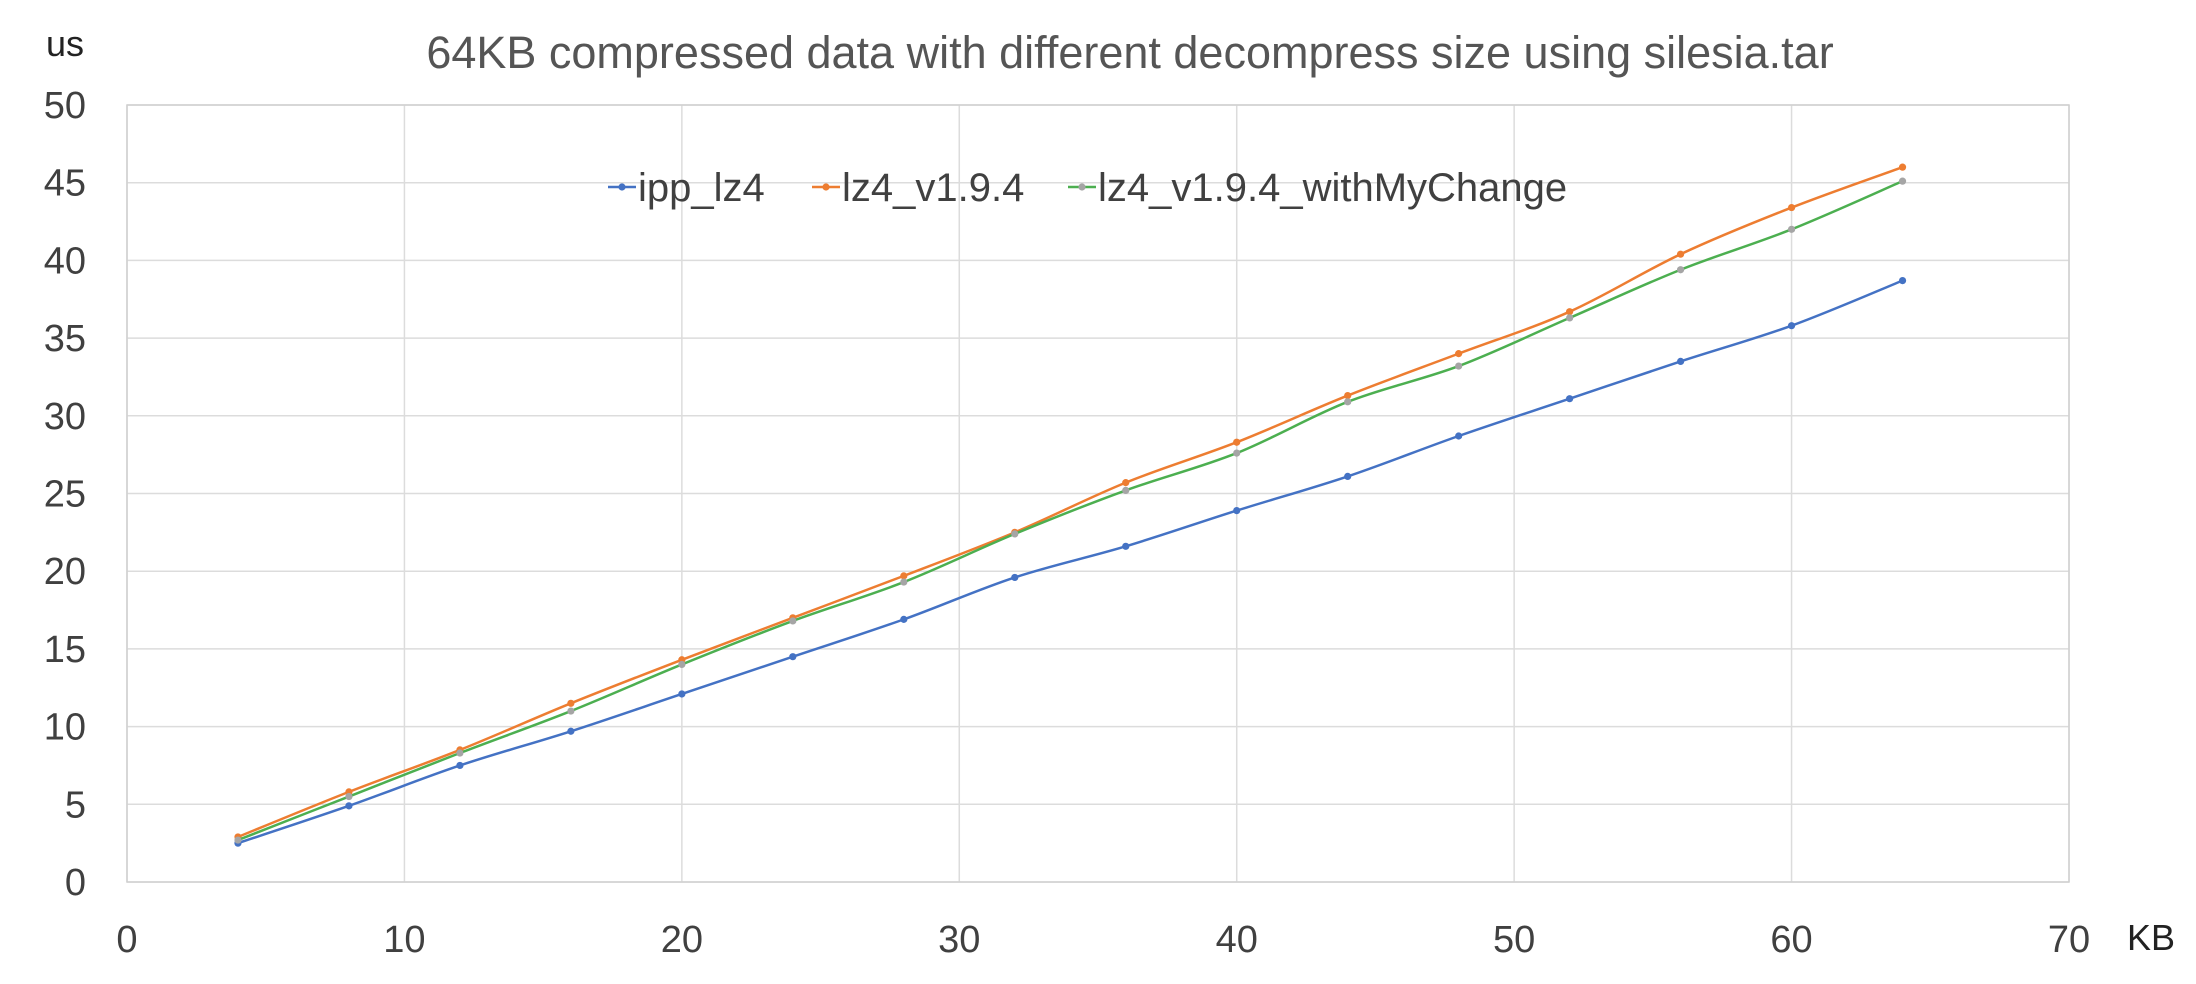 Image resolution: width=2196 pixels, height=984 pixels. I want to click on x-tick-label: 30, so click(959, 940).